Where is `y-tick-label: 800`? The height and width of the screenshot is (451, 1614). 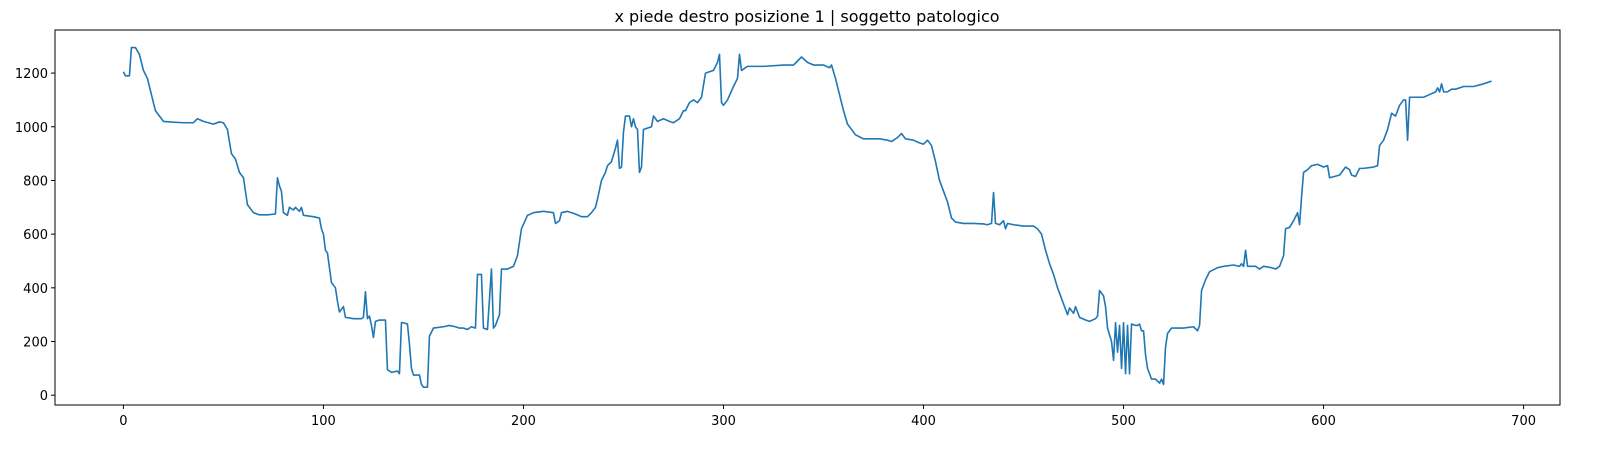
y-tick-label: 800 is located at coordinates (35, 181).